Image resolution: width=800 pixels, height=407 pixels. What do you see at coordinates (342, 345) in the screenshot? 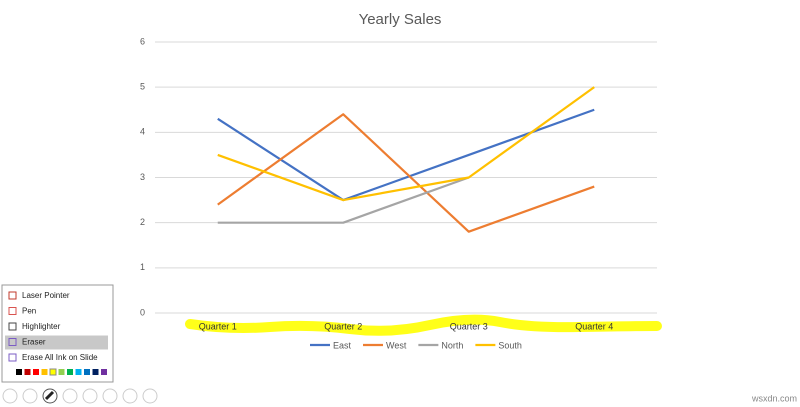
I see `legend-label: East` at bounding box center [342, 345].